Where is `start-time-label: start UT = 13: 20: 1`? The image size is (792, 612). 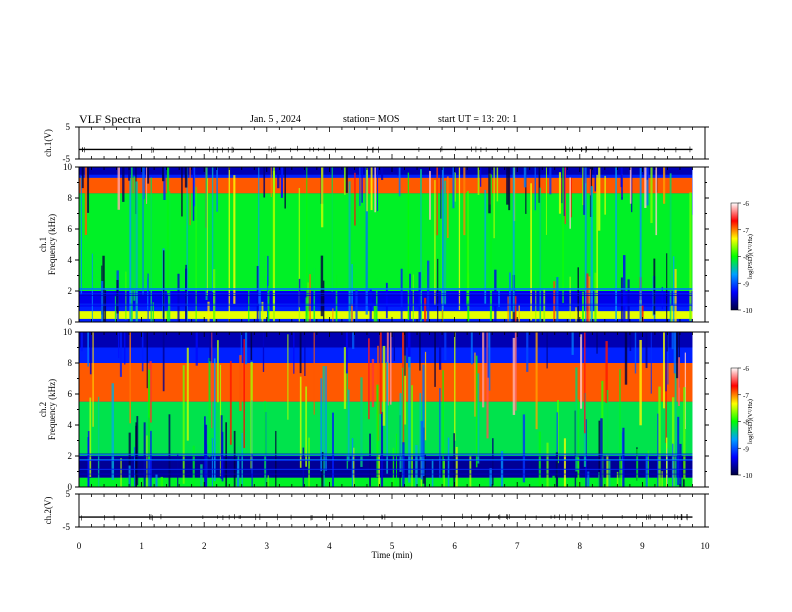
start-time-label: start UT = 13: 20: 1 is located at coordinates (478, 119).